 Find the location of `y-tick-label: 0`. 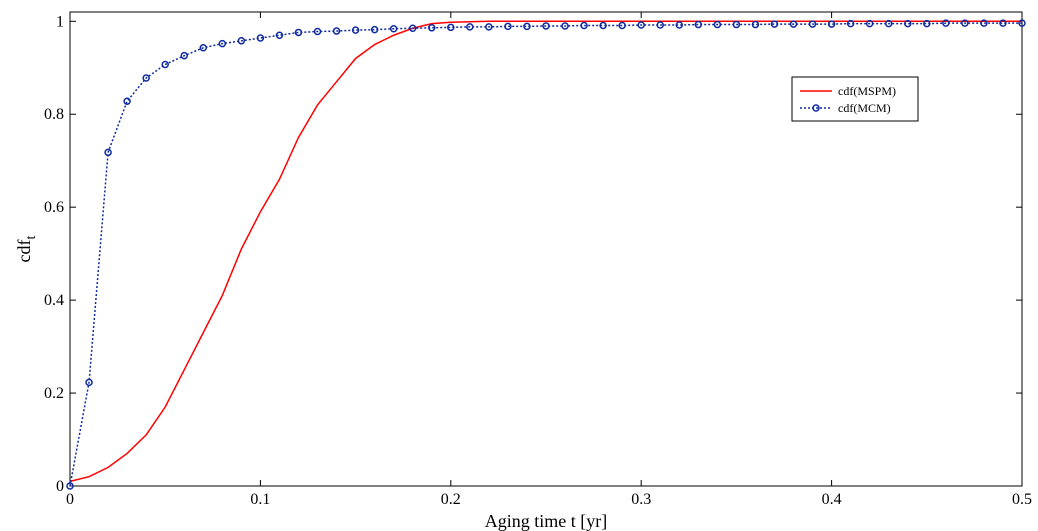

y-tick-label: 0 is located at coordinates (60, 486).